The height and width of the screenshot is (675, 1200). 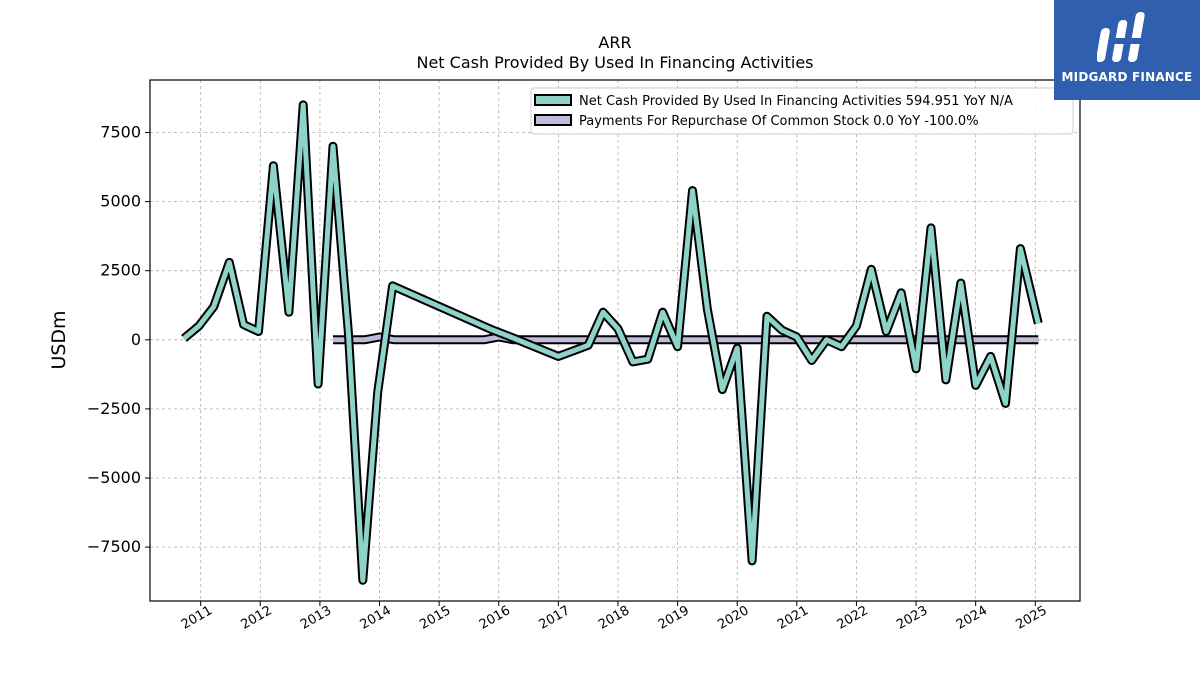 I want to click on x-tick-label: 2024, so click(x=972, y=618).